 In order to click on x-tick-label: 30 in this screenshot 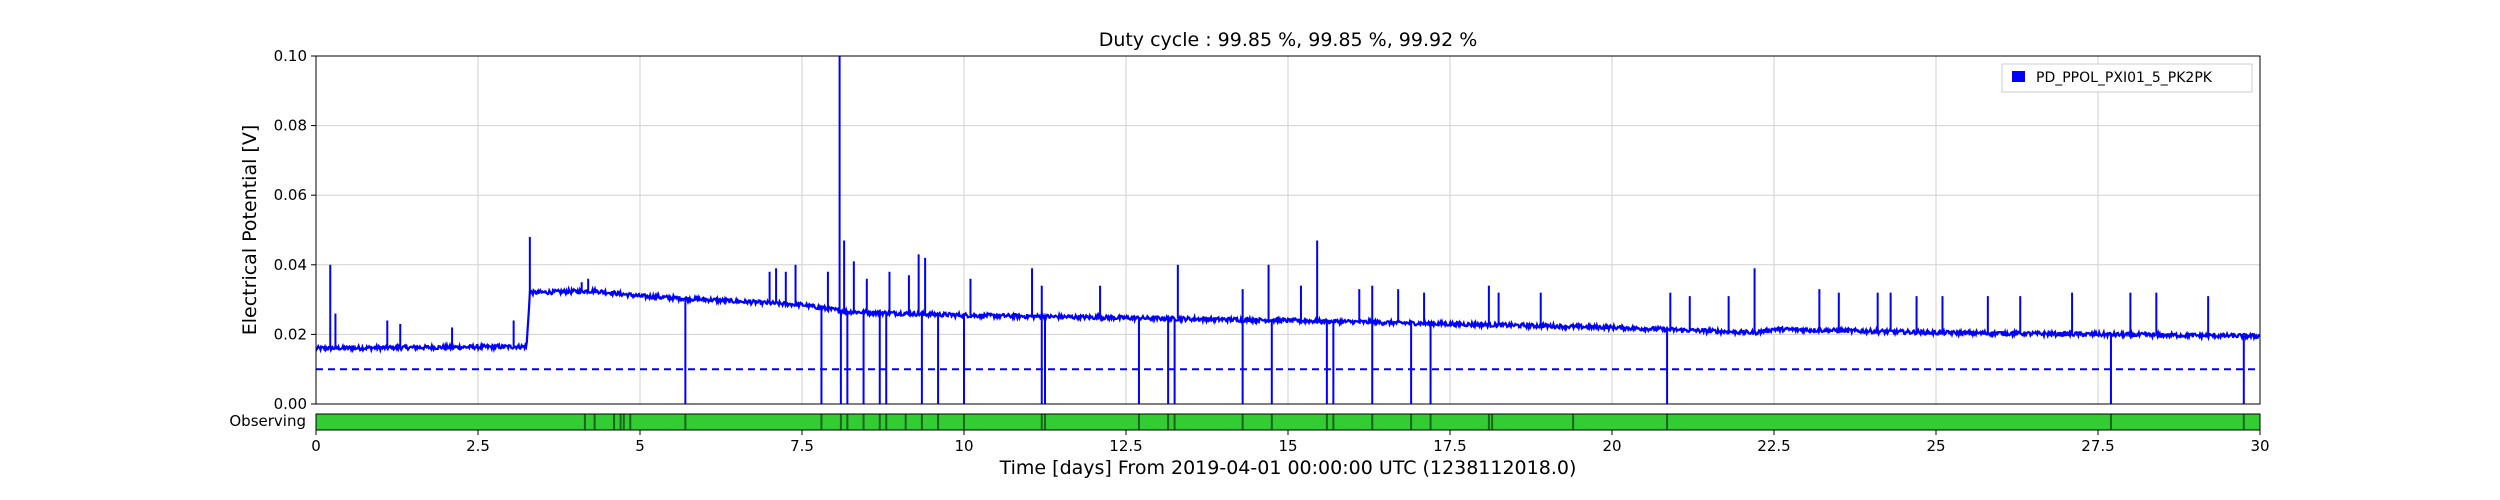, I will do `click(2259, 446)`.